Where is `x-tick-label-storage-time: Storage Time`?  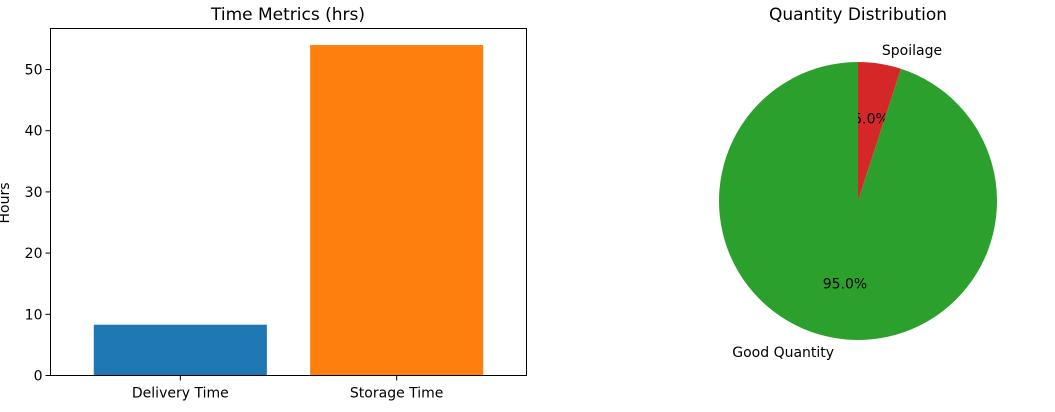 x-tick-label-storage-time: Storage Time is located at coordinates (397, 394).